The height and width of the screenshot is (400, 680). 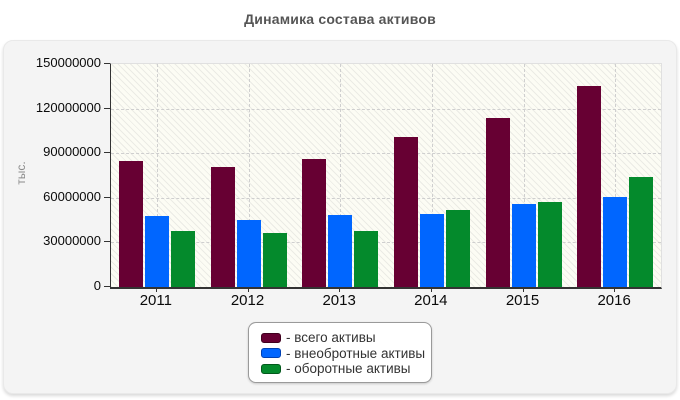 I want to click on x-tick-label: 2012, so click(x=247, y=300).